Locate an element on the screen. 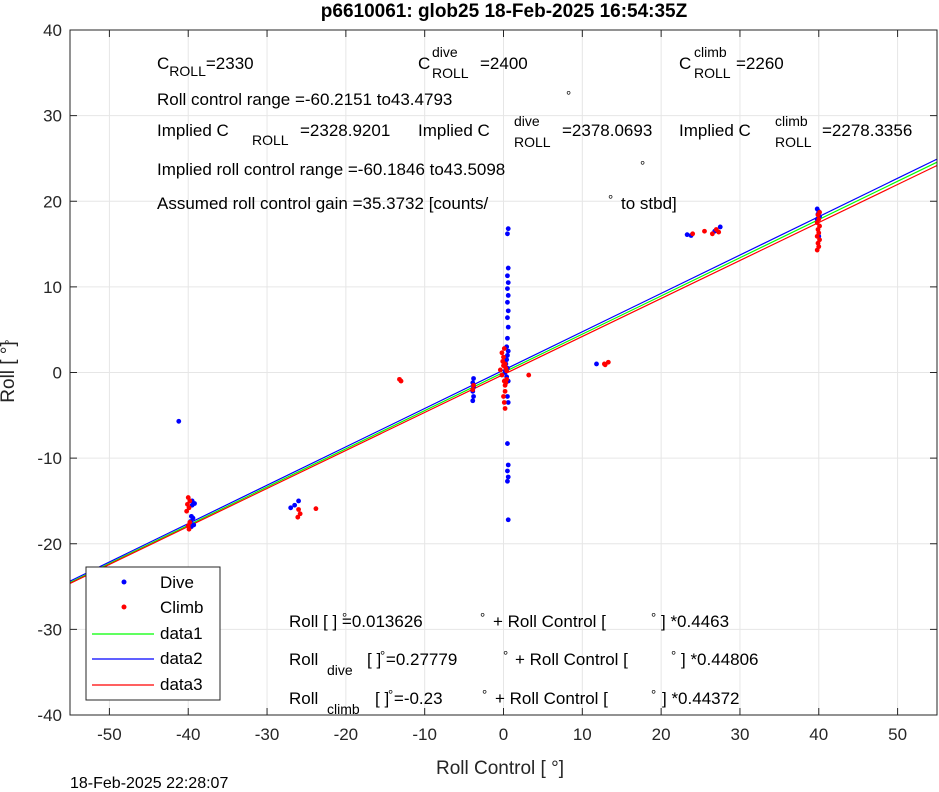 This screenshot has height=792, width=939. legend-climb-label: Climb is located at coordinates (181, 607).